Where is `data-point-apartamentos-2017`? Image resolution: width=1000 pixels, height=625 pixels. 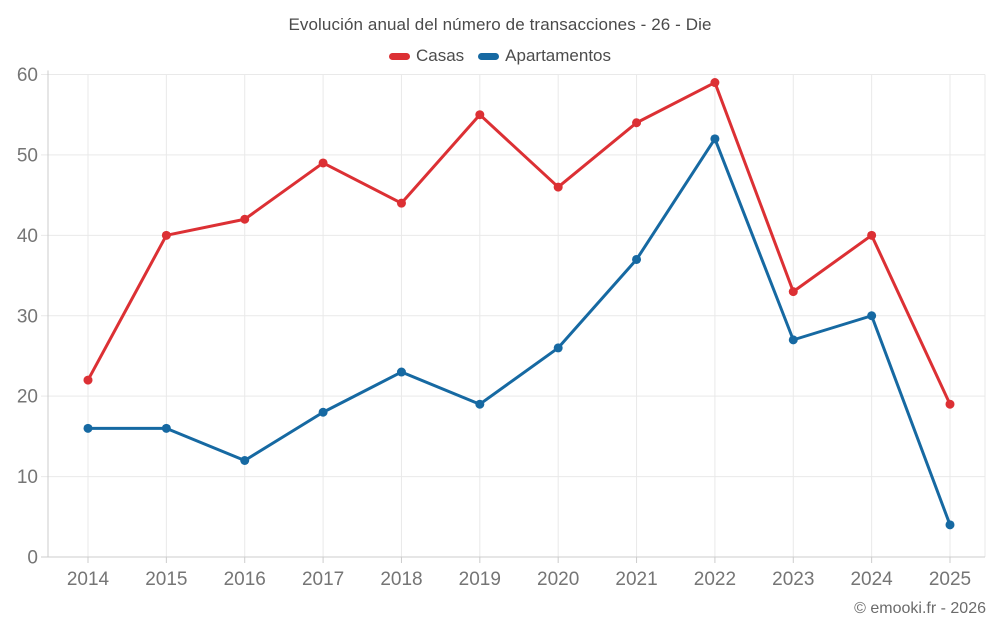 data-point-apartamentos-2017 is located at coordinates (323, 412).